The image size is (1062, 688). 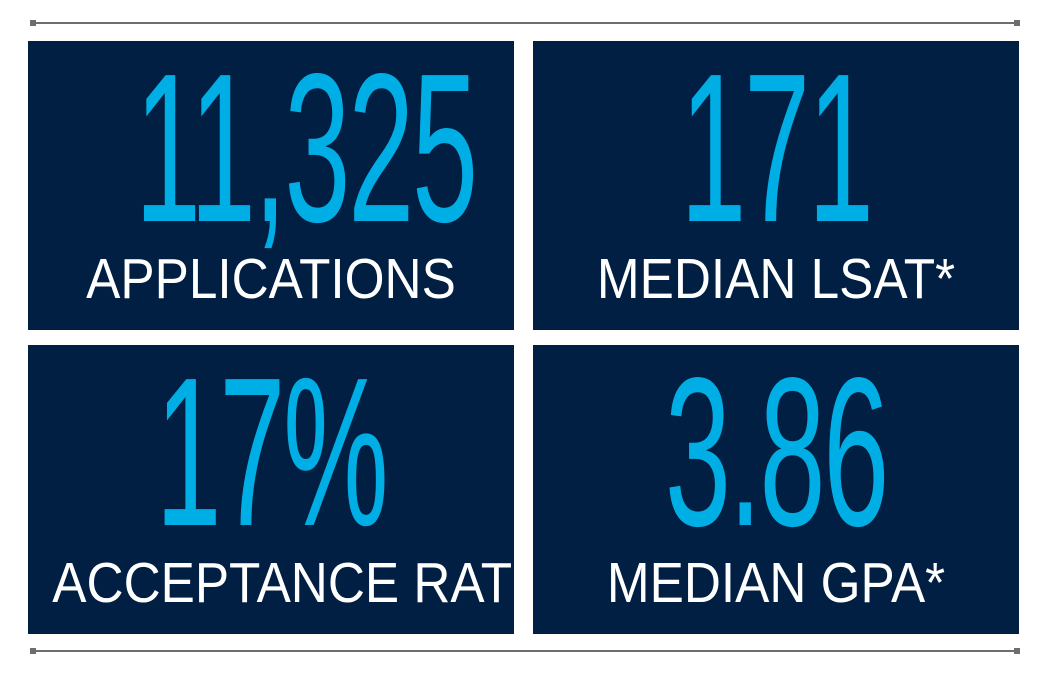 I want to click on stat-value: 17%, so click(x=272, y=457).